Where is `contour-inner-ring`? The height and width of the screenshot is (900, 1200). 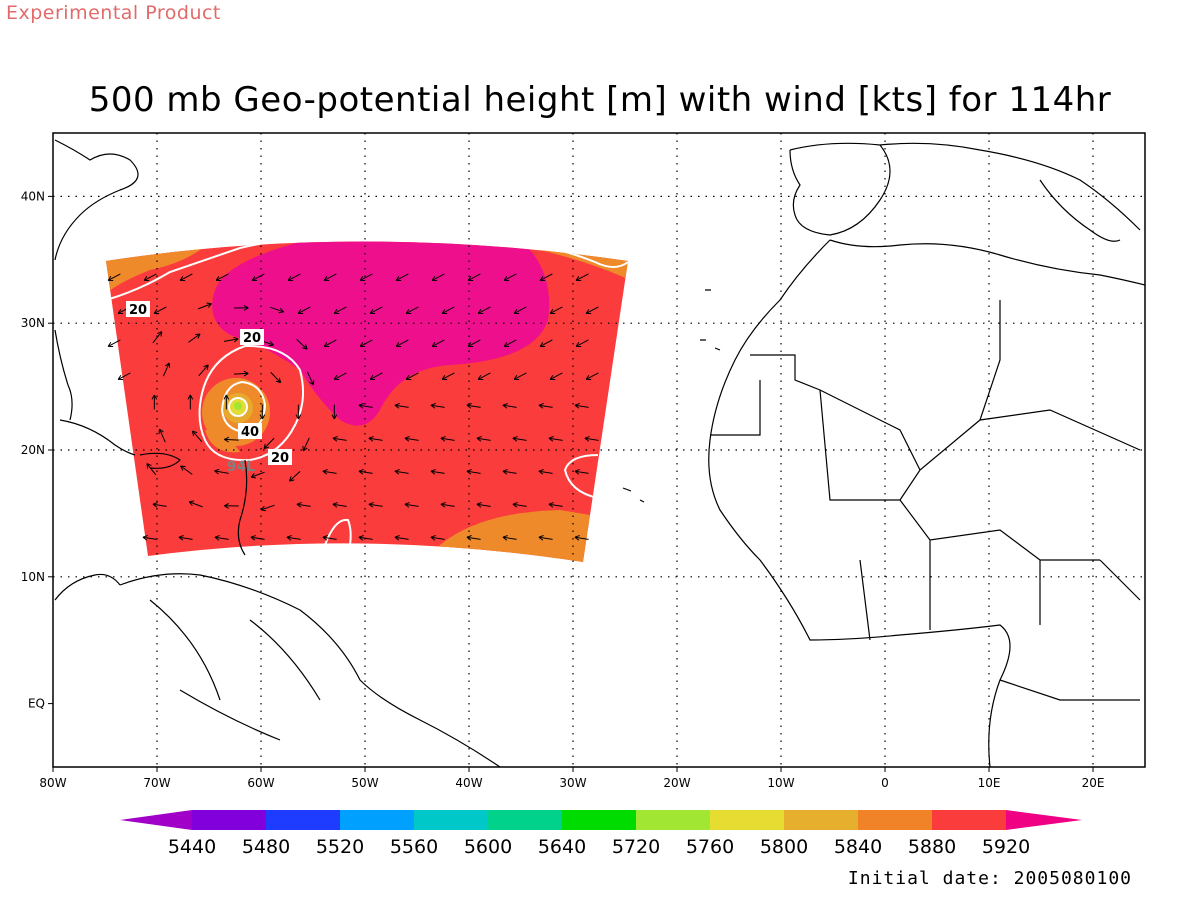
contour-inner-ring is located at coordinates (243, 407).